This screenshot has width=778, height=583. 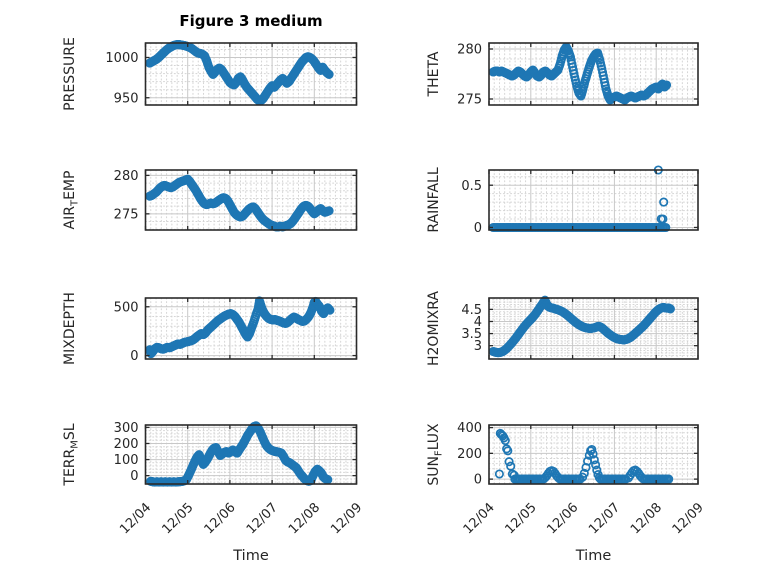 I want to click on pressure-series, so click(x=239, y=73).